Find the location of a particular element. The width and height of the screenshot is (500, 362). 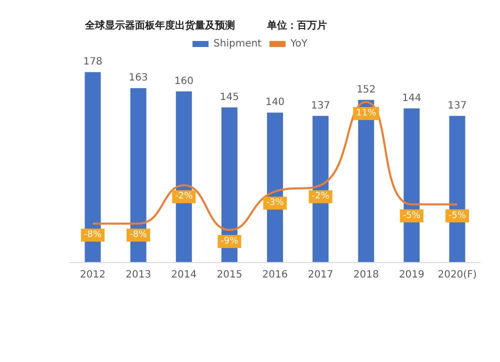

x-tick-label: 2017 is located at coordinates (321, 275).